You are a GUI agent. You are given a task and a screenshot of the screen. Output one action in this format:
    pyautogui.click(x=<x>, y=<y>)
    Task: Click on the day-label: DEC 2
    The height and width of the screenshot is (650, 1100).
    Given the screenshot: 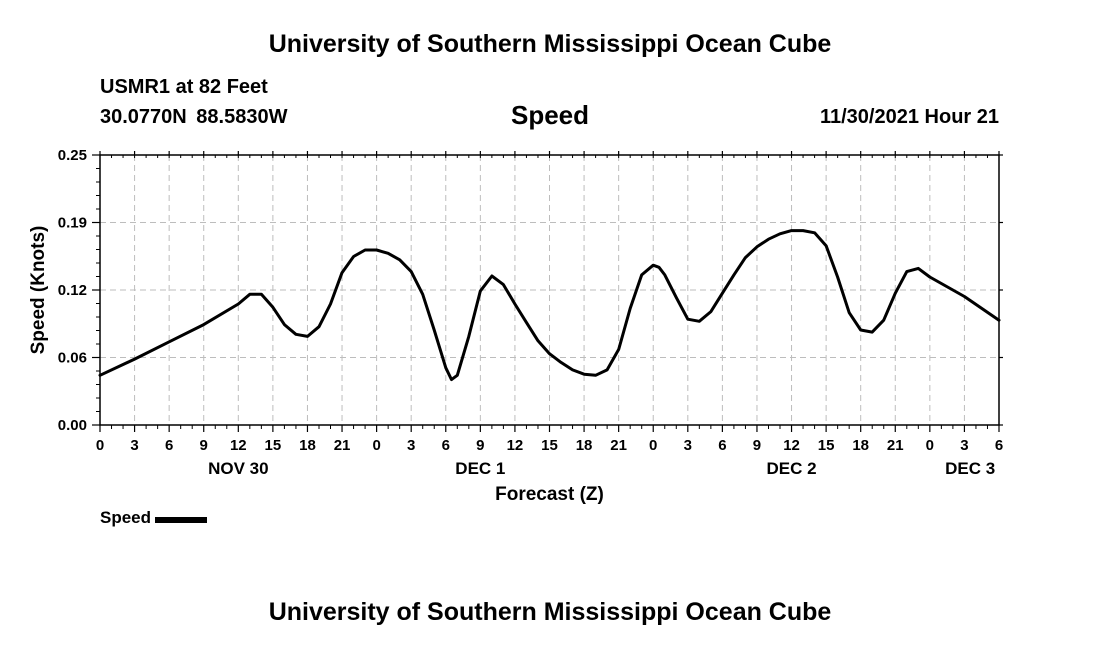 What is the action you would take?
    pyautogui.click(x=791, y=468)
    